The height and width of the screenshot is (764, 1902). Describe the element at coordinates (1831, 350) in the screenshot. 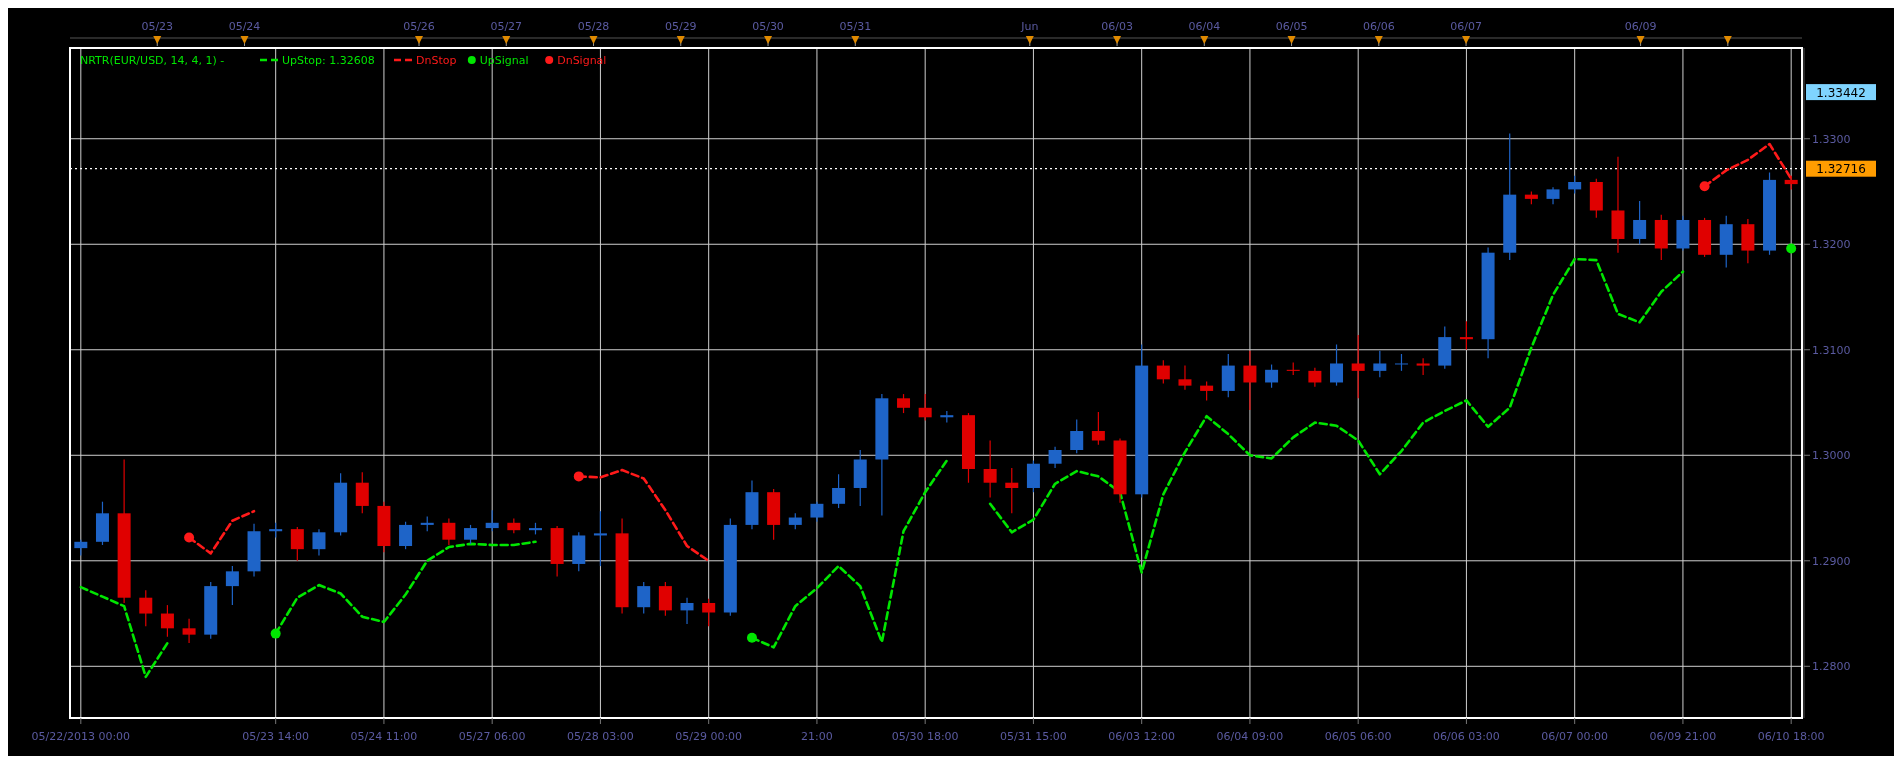

I see `y-tick-label: 1.3100` at that location.